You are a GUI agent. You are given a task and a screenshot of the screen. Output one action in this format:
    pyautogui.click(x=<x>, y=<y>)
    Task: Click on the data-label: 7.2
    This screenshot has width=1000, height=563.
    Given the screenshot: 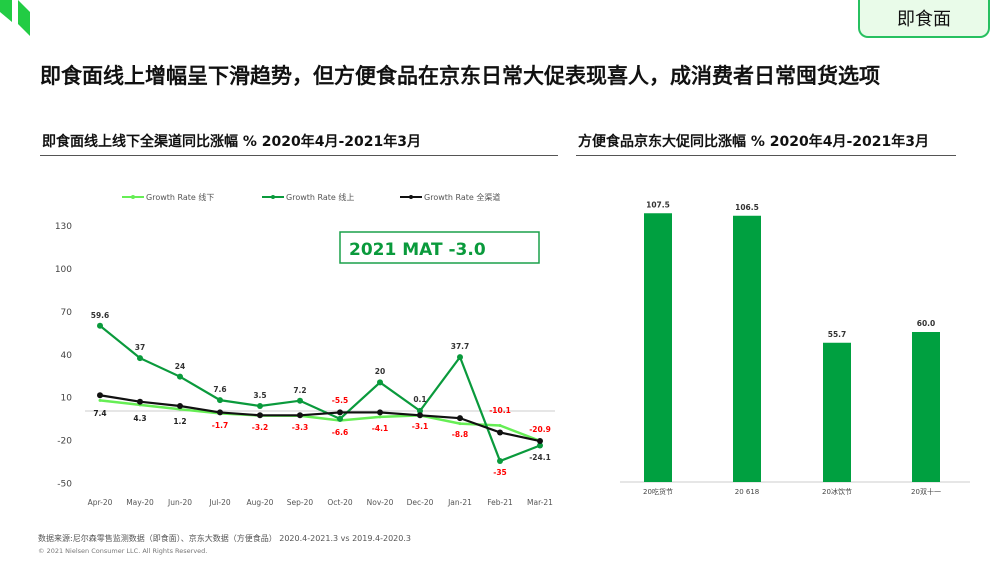 What is the action you would take?
    pyautogui.click(x=299, y=390)
    